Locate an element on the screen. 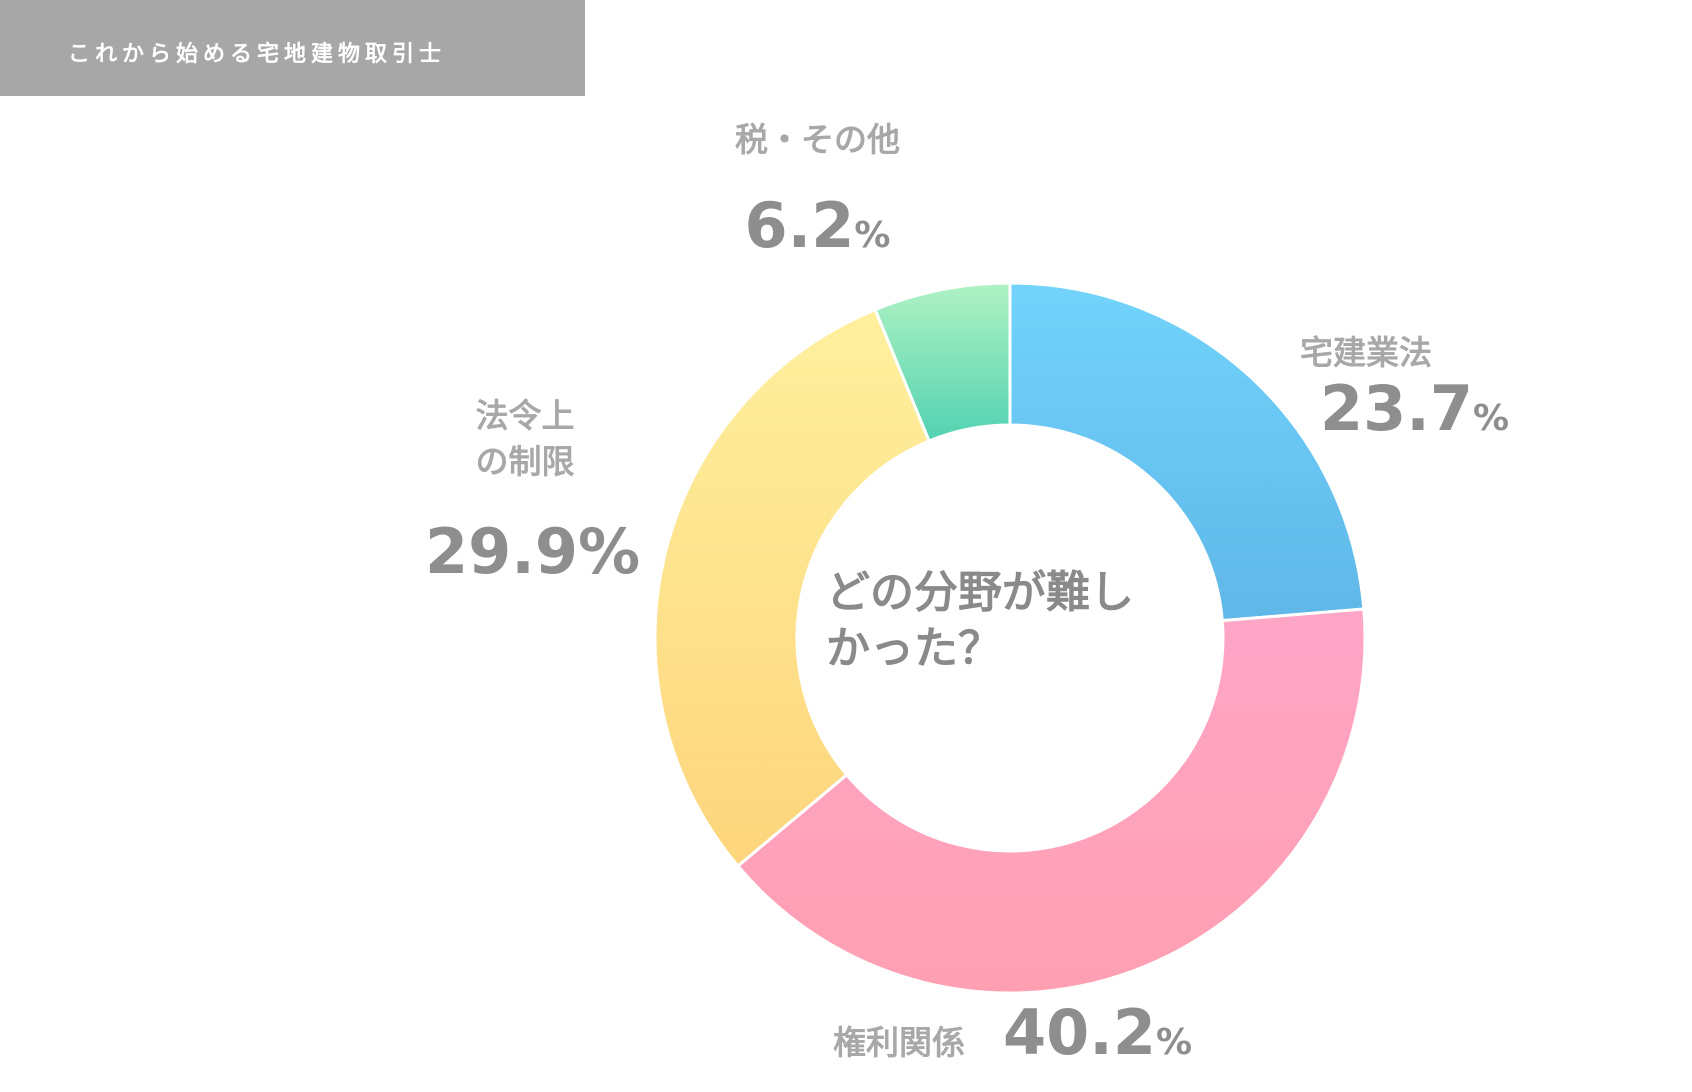 The width and height of the screenshot is (1692, 1092). slice-label-takken-value: 23.7% is located at coordinates (1414, 409).